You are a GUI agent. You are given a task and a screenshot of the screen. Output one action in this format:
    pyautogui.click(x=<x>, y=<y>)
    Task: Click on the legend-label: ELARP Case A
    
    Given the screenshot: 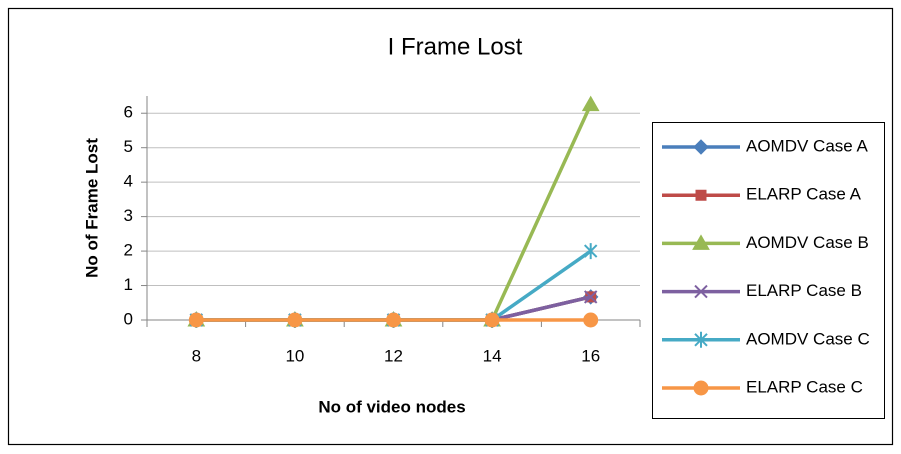 What is the action you would take?
    pyautogui.click(x=804, y=194)
    